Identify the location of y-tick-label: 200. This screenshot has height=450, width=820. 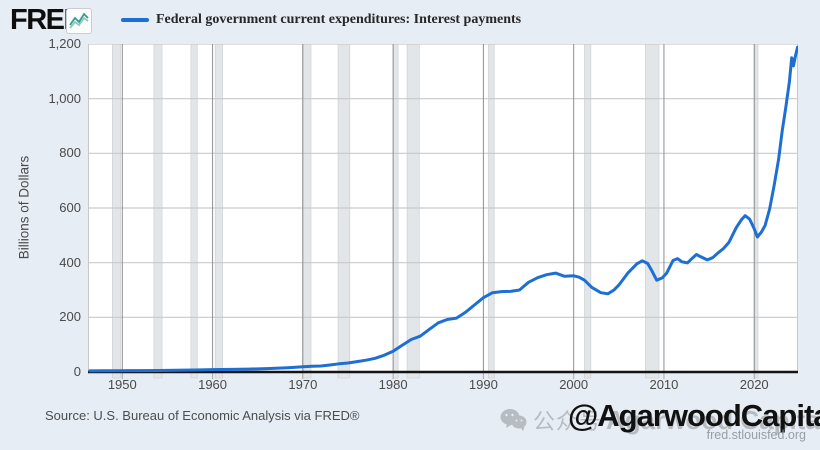
(70, 317).